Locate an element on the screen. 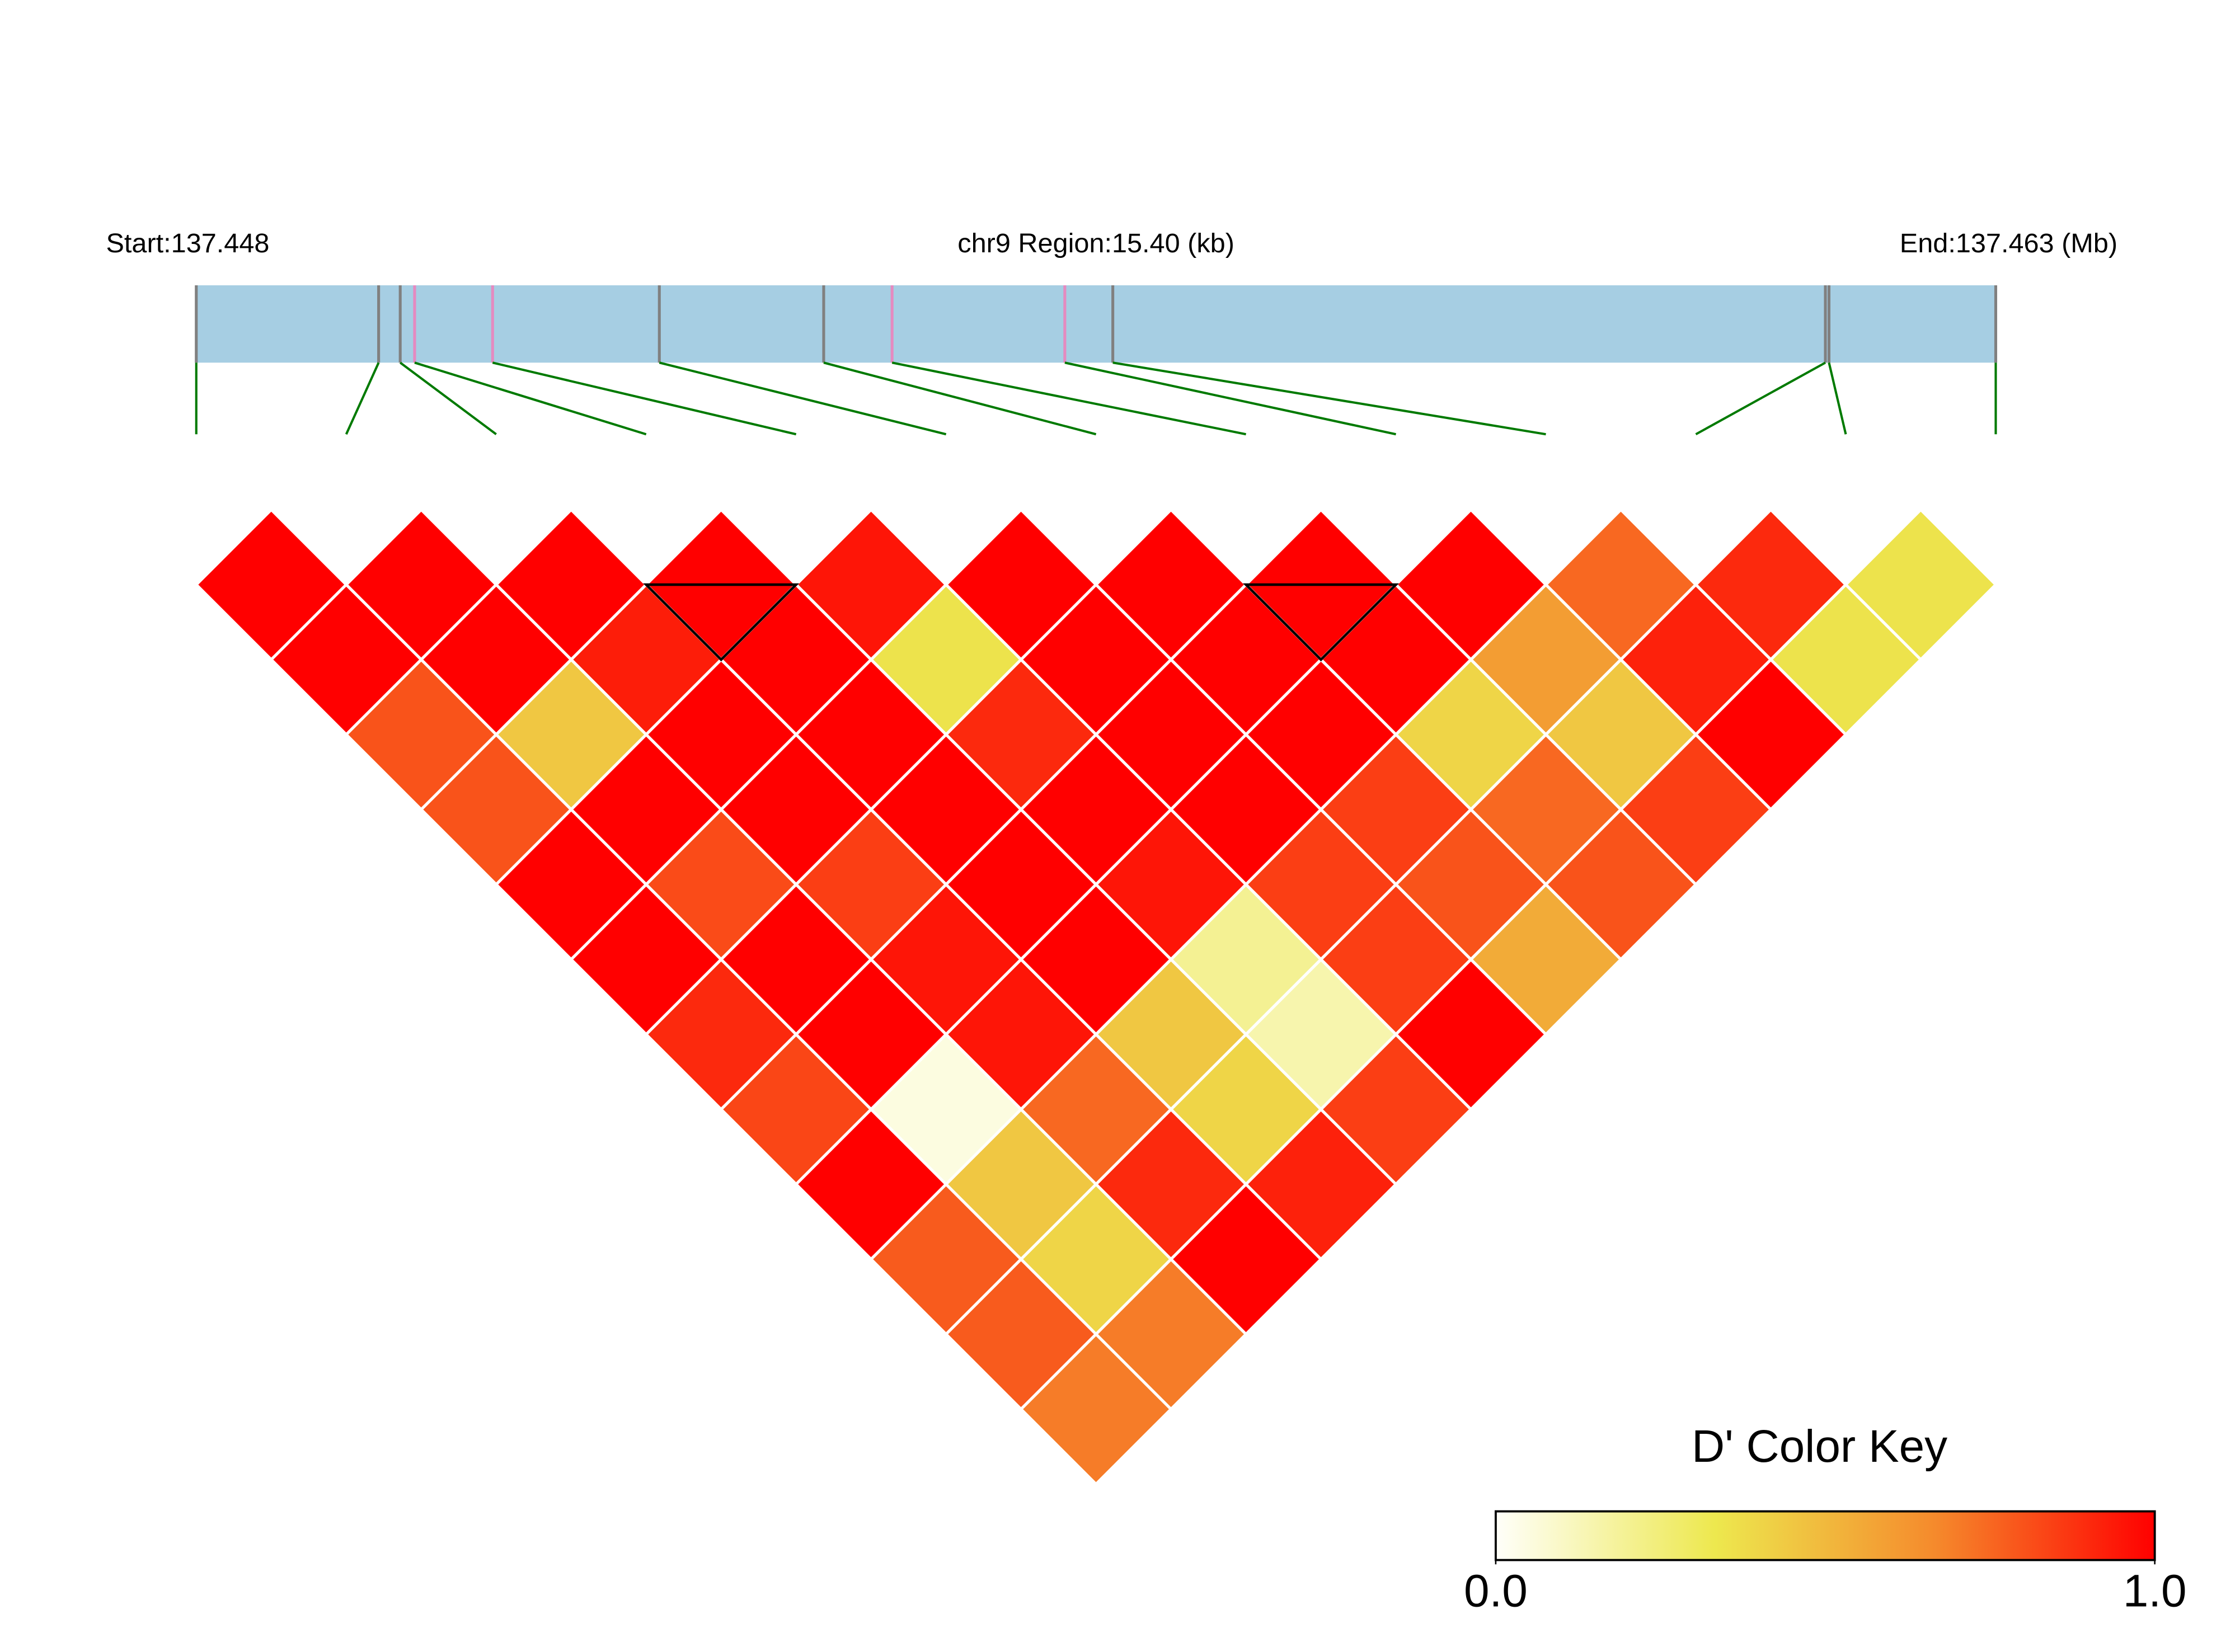  start-label: Start:137.448 is located at coordinates (187, 243).